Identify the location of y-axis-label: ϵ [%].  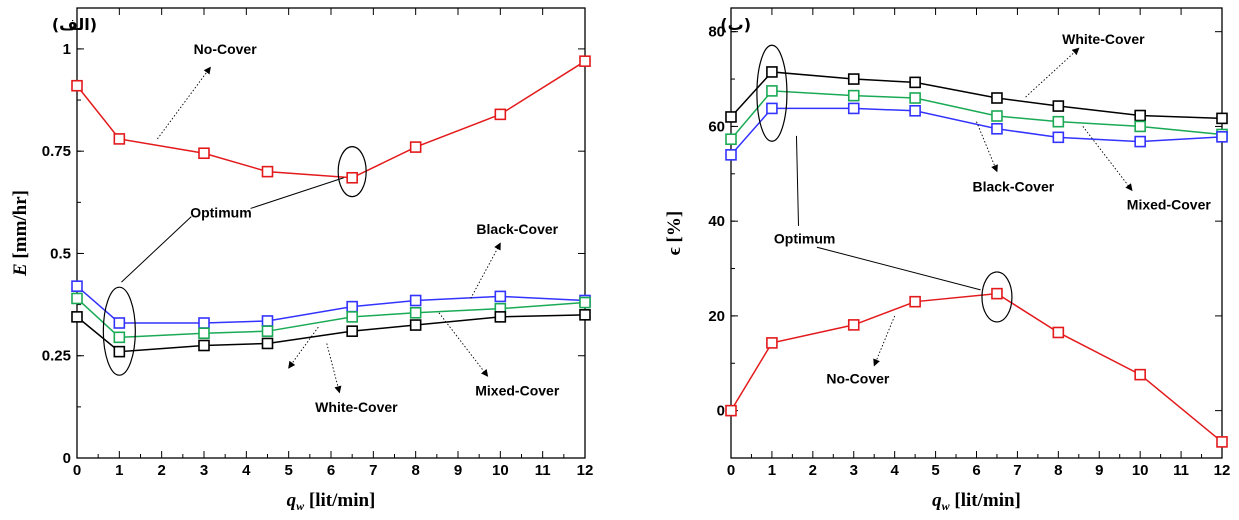
(674, 233).